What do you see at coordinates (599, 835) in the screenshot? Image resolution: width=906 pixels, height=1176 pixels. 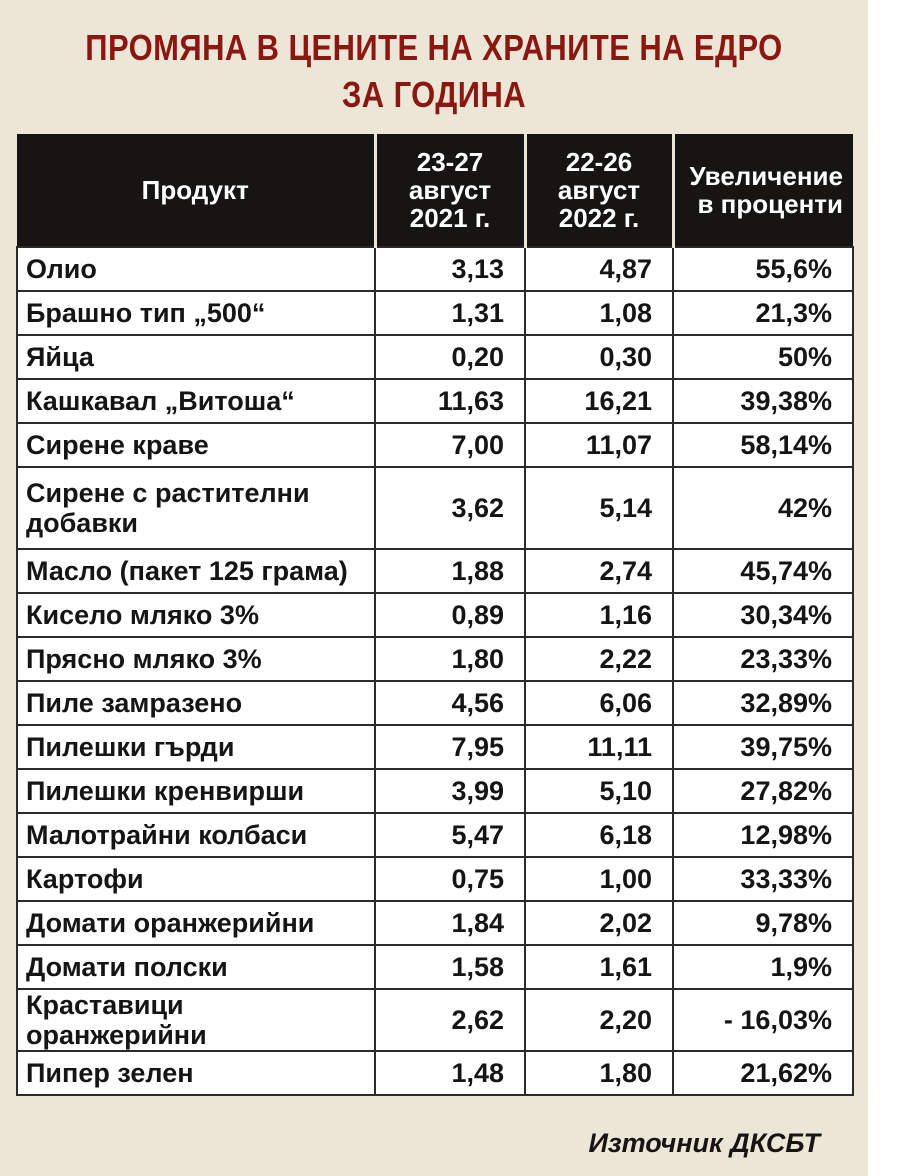 I see `price-2022: 6,18` at bounding box center [599, 835].